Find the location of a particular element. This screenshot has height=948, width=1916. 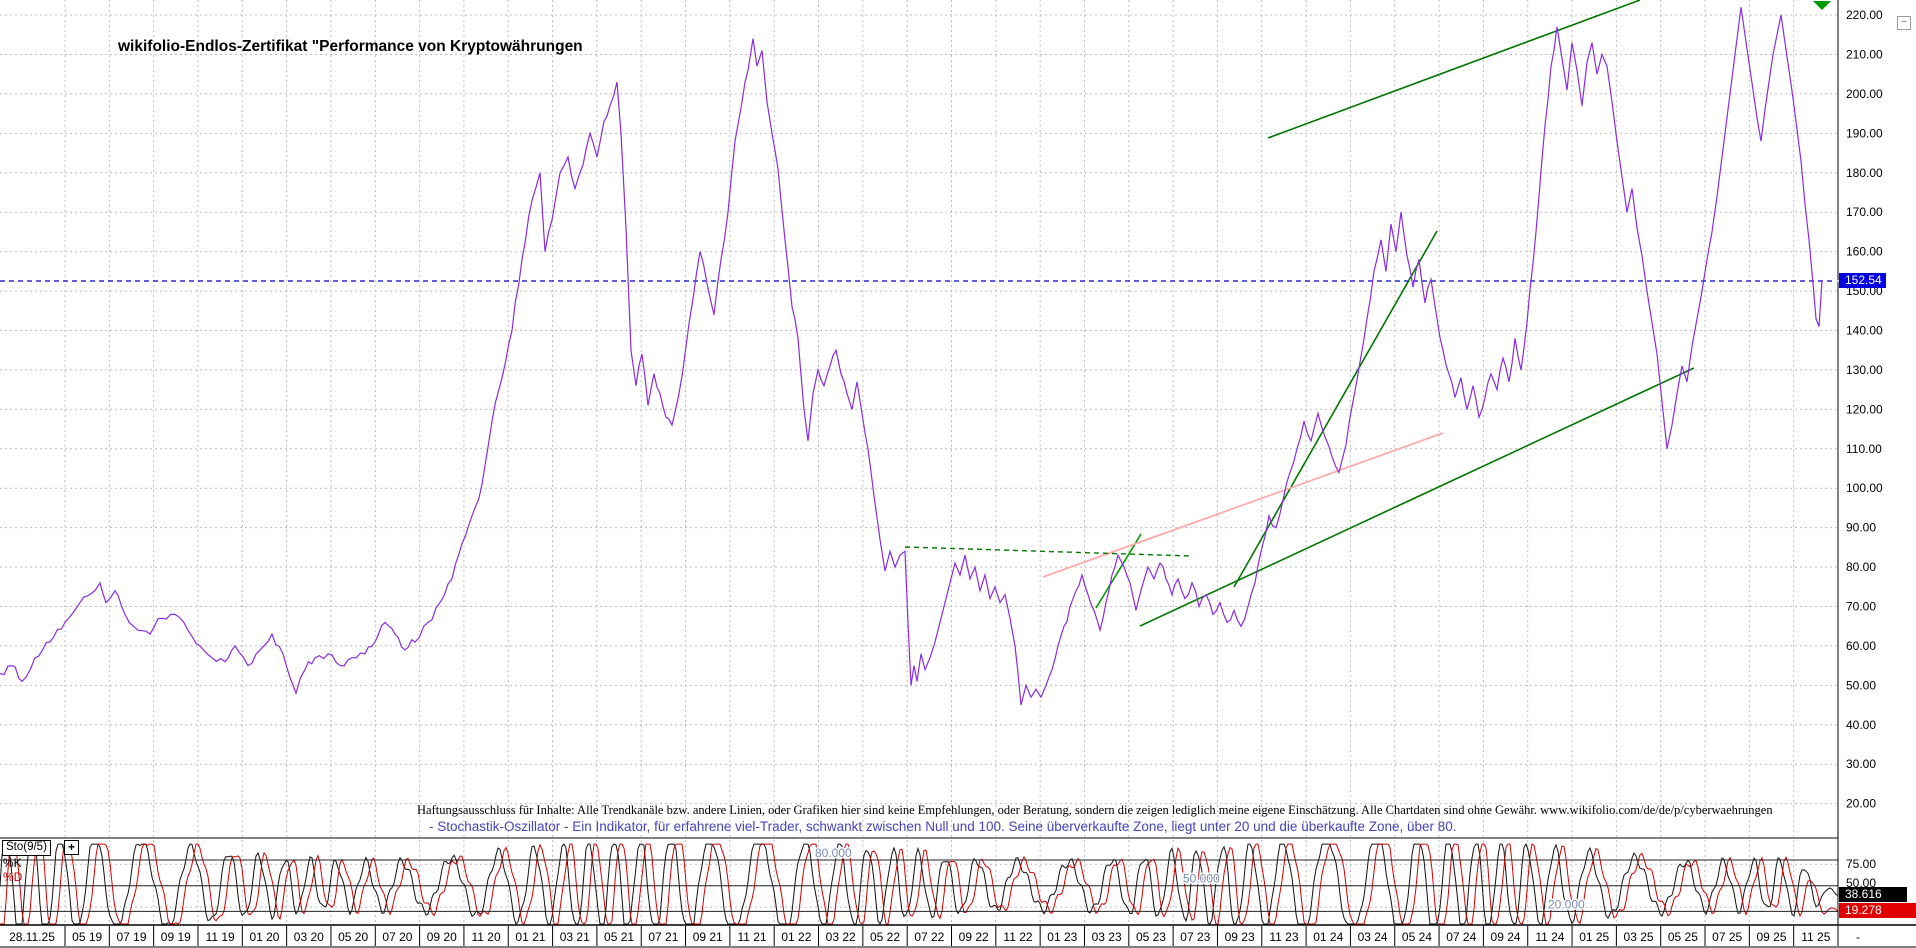

time-axis-label: 01 25 is located at coordinates (1594, 937).